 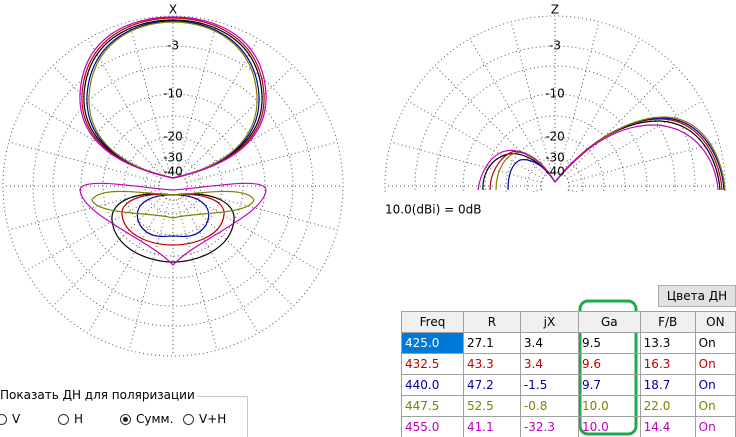 What do you see at coordinates (433, 210) in the screenshot?
I see `gain-caption: 10.0(dBi) = 0dB` at bounding box center [433, 210].